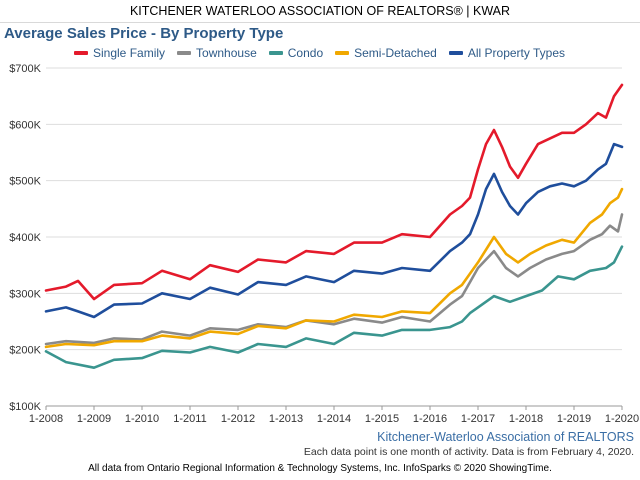 The image size is (640, 480). Describe the element at coordinates (25, 294) in the screenshot. I see `y-tick-label: $300K` at that location.